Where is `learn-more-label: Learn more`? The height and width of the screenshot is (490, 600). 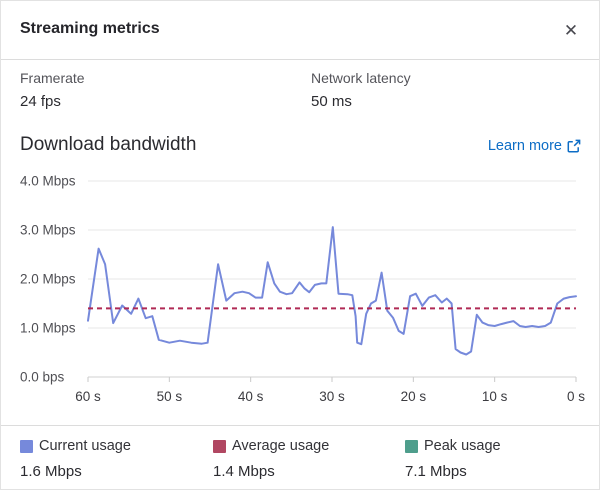
learn-more-label: Learn more is located at coordinates (524, 146).